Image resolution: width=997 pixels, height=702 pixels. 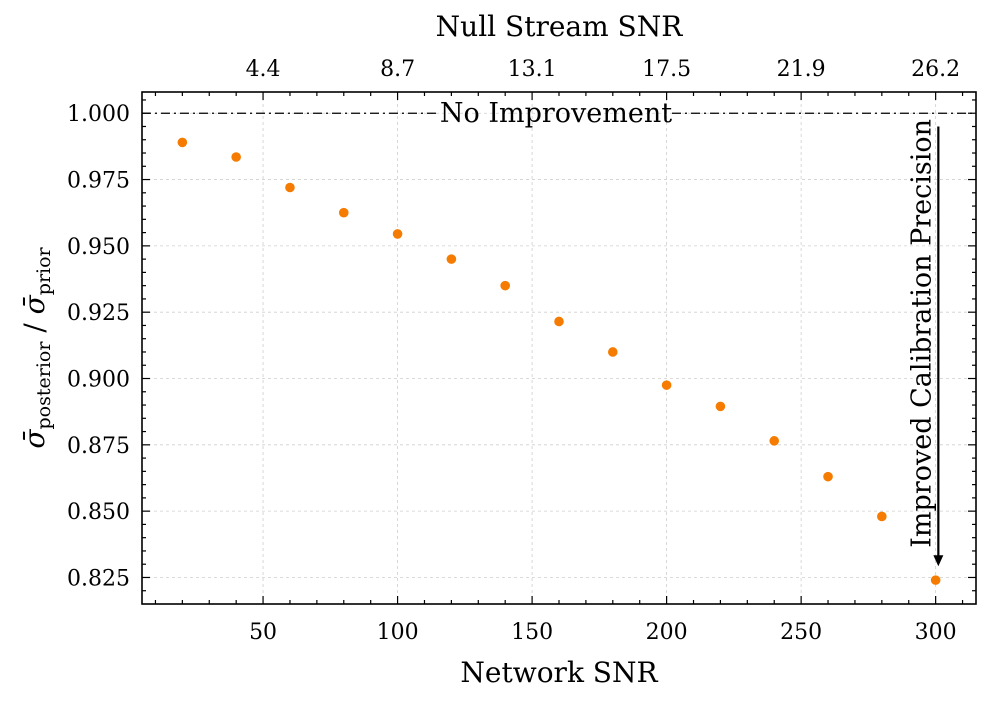 I want to click on y-label-sub-posterior: posterior, so click(x=44, y=385).